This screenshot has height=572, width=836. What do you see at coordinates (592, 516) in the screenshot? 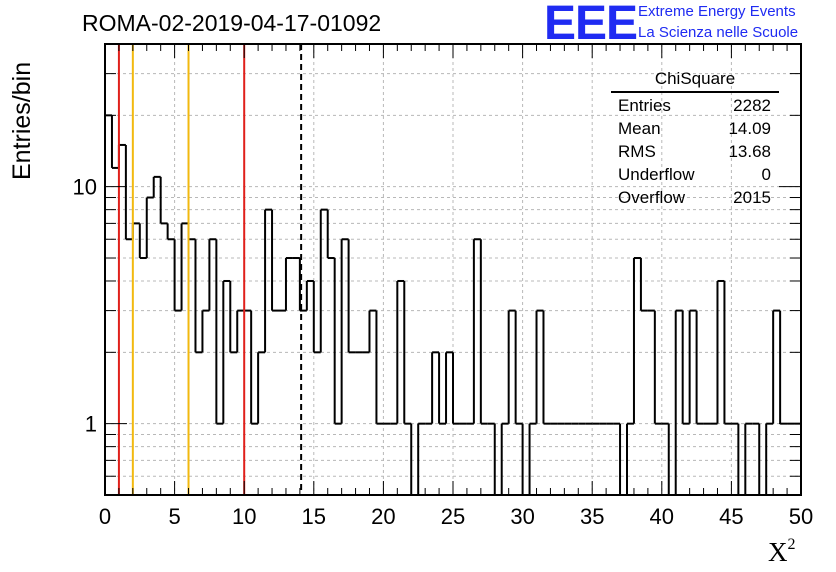
I see `x-tick-label: 35` at bounding box center [592, 516].